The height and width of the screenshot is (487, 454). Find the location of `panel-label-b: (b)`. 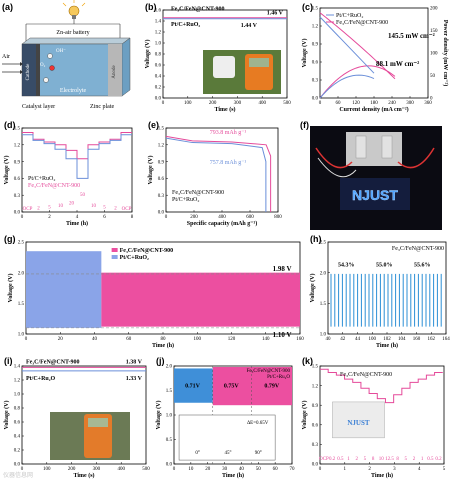

panel-label-b: (b) is located at coordinates (151, 7).